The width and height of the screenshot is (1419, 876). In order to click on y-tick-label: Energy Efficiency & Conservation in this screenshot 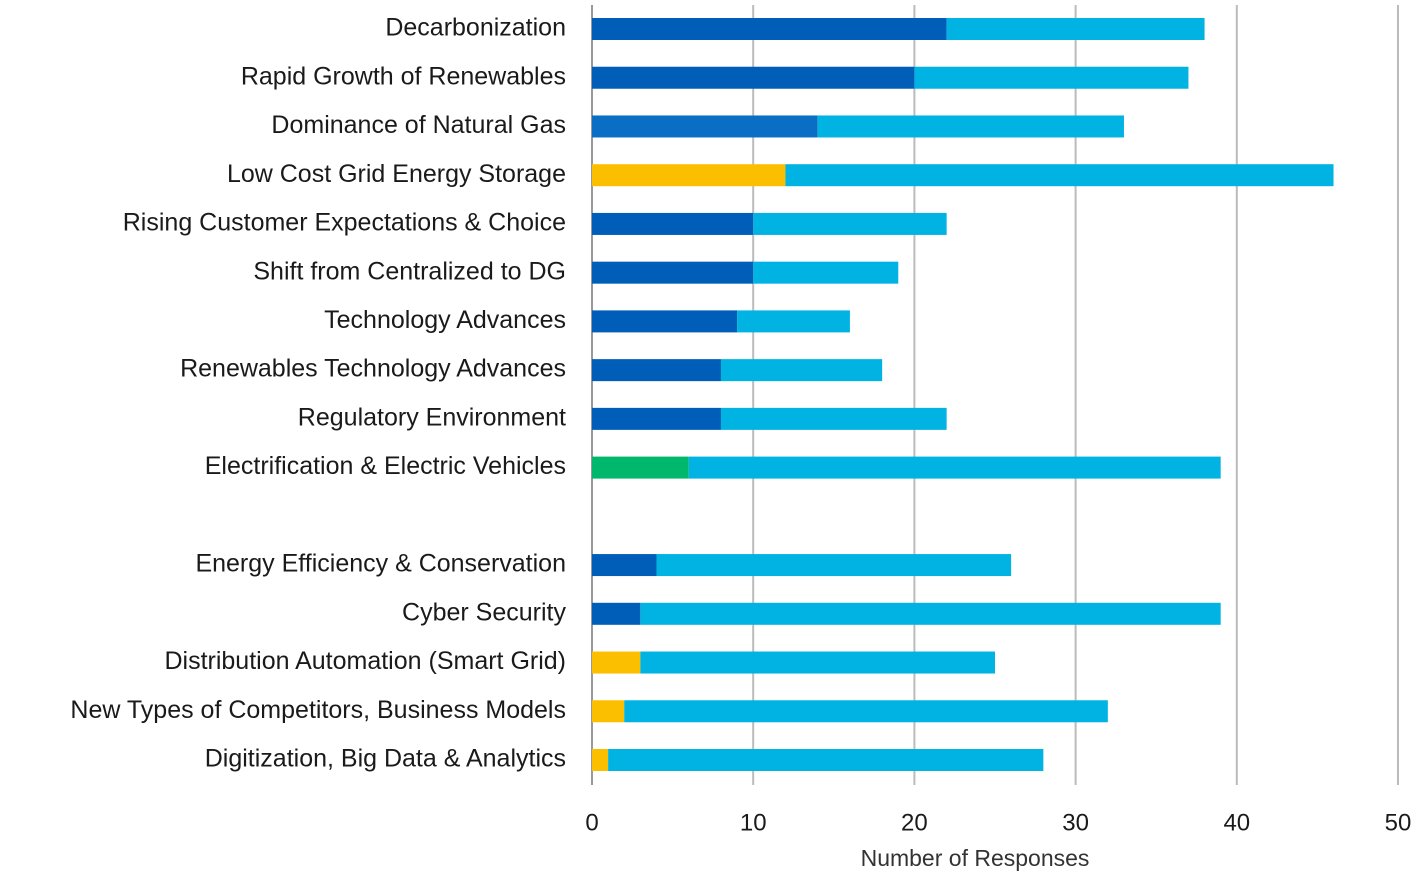, I will do `click(380, 564)`.